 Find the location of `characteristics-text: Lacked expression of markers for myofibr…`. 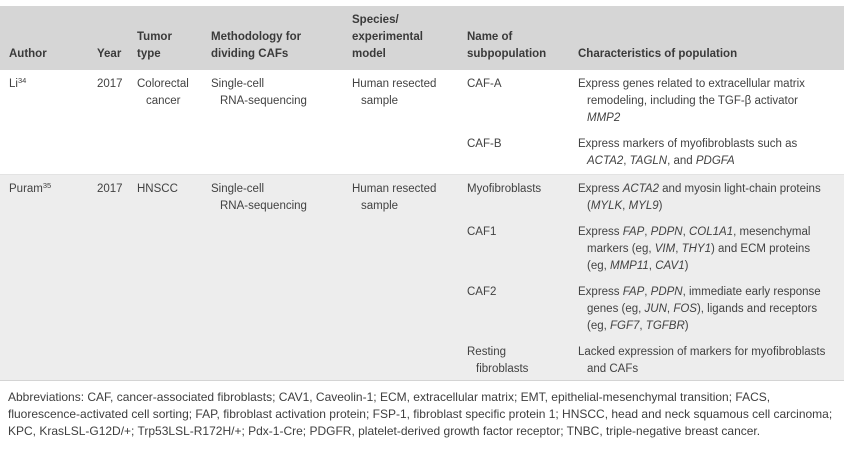

characteristics-text: Lacked expression of markers for myofibr… is located at coordinates (702, 360).